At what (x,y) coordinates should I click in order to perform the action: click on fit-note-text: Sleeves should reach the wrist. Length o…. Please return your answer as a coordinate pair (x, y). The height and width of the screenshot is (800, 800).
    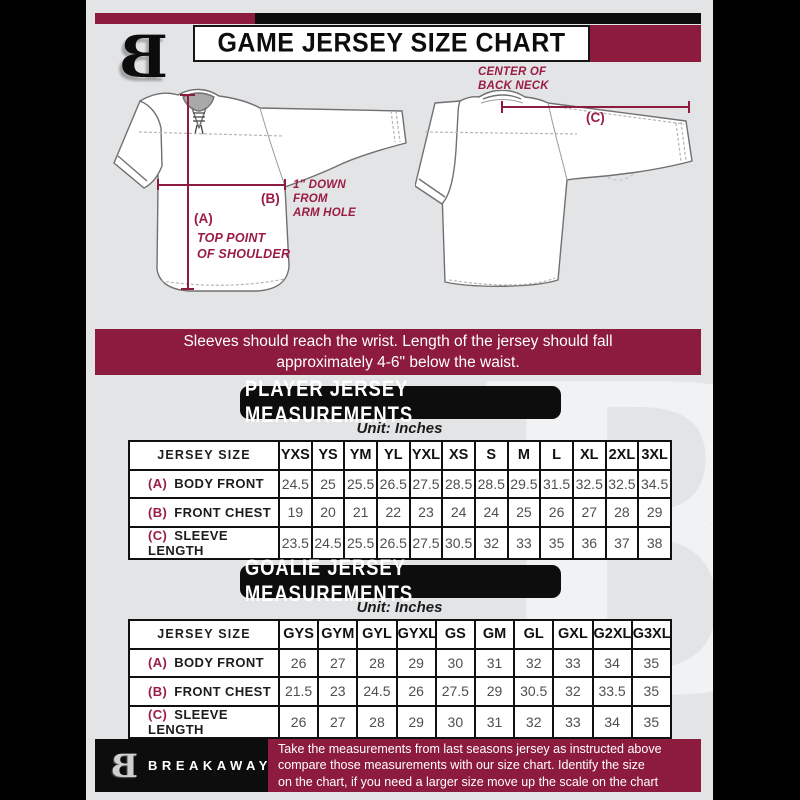
    Looking at the image, I should click on (398, 352).